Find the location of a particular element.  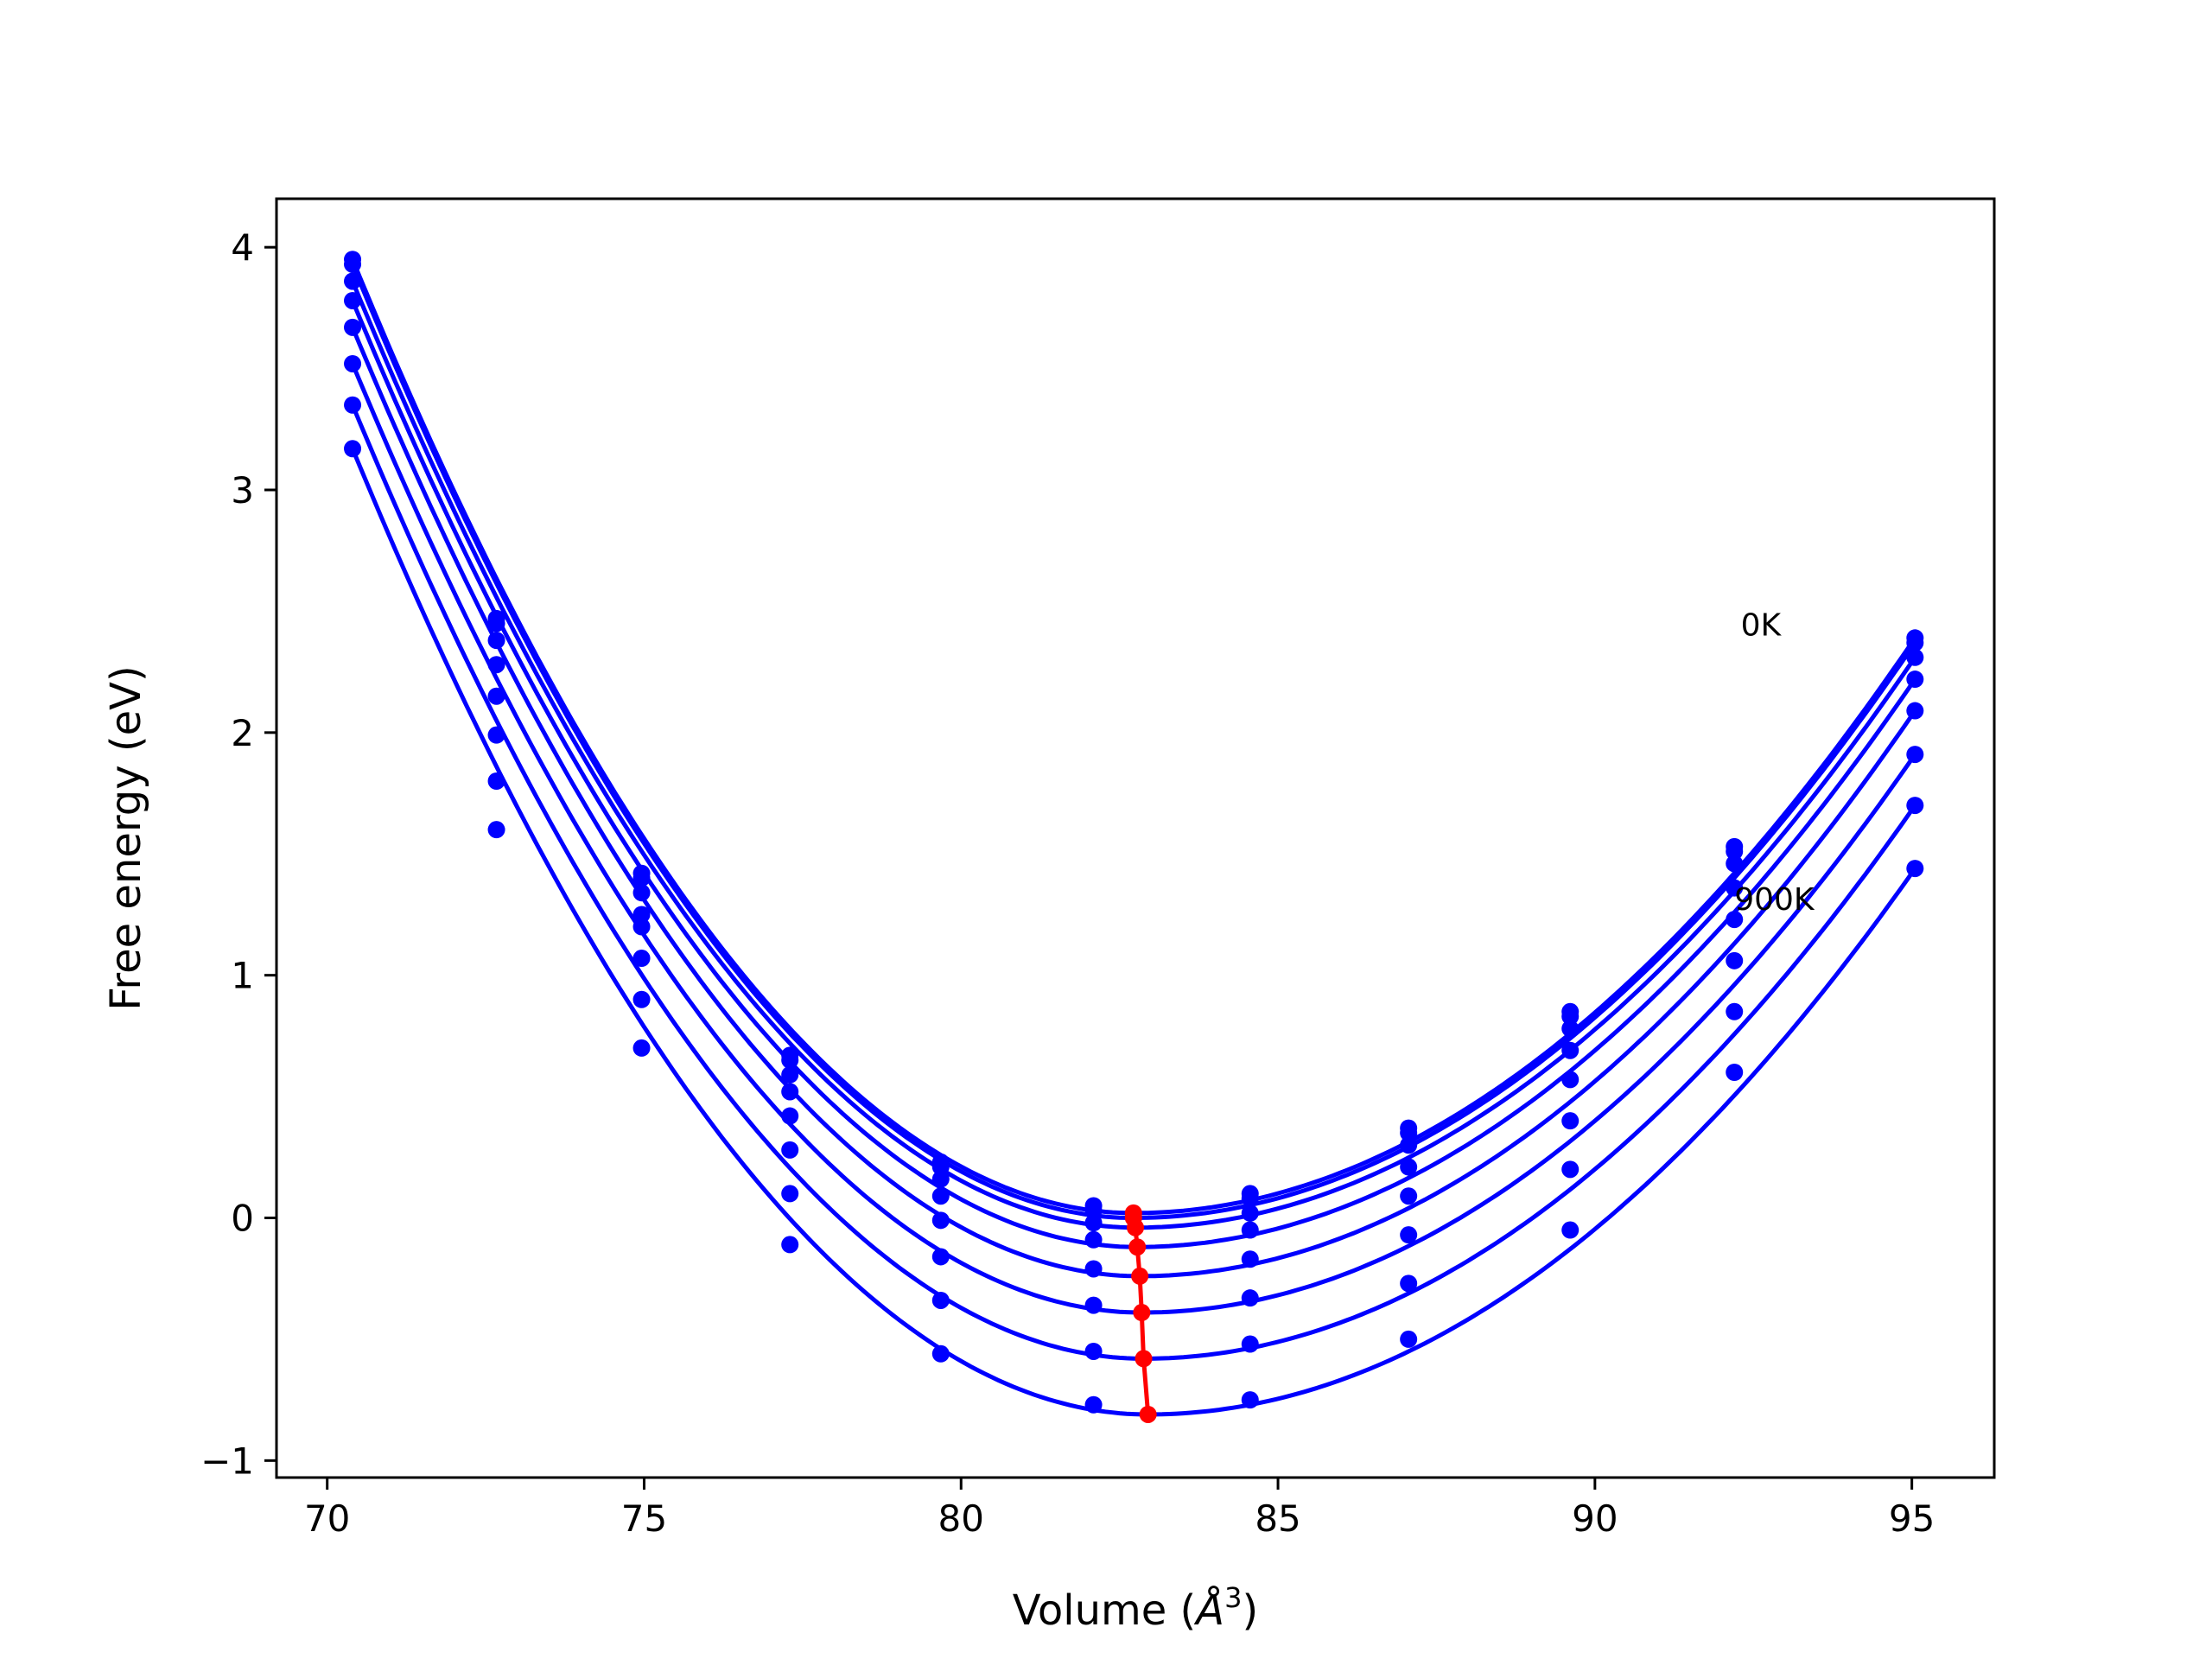

y-tick-label-4: 4 is located at coordinates (242, 247).